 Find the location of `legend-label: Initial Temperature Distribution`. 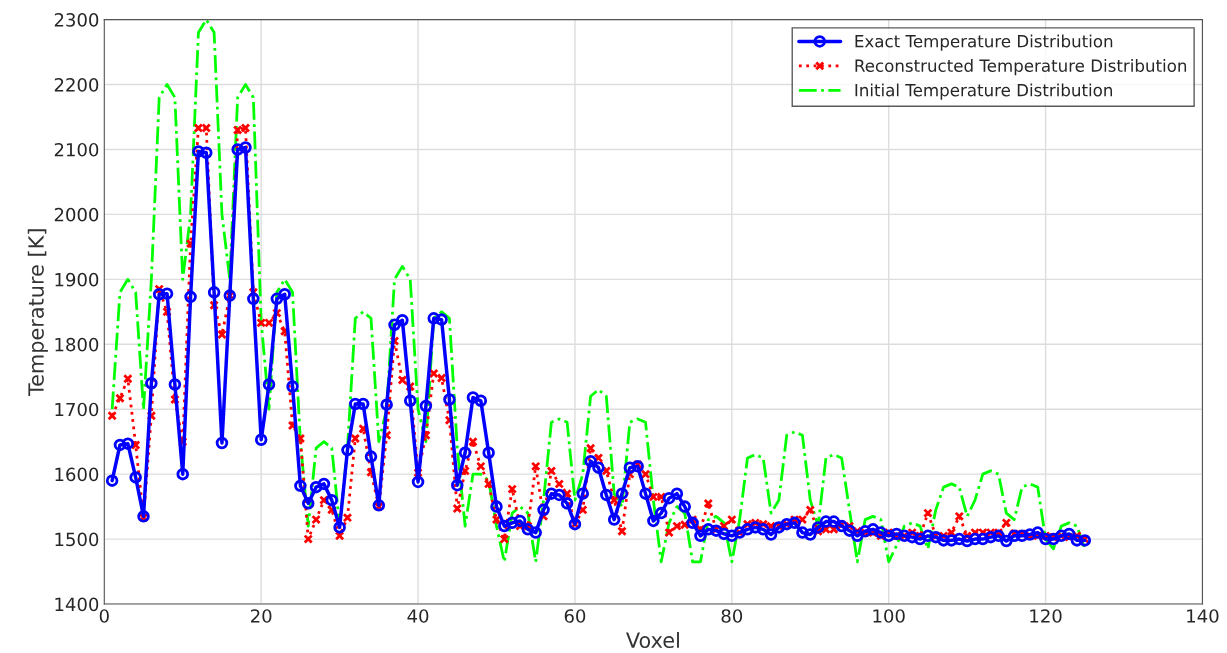

legend-label: Initial Temperature Distribution is located at coordinates (983, 91).